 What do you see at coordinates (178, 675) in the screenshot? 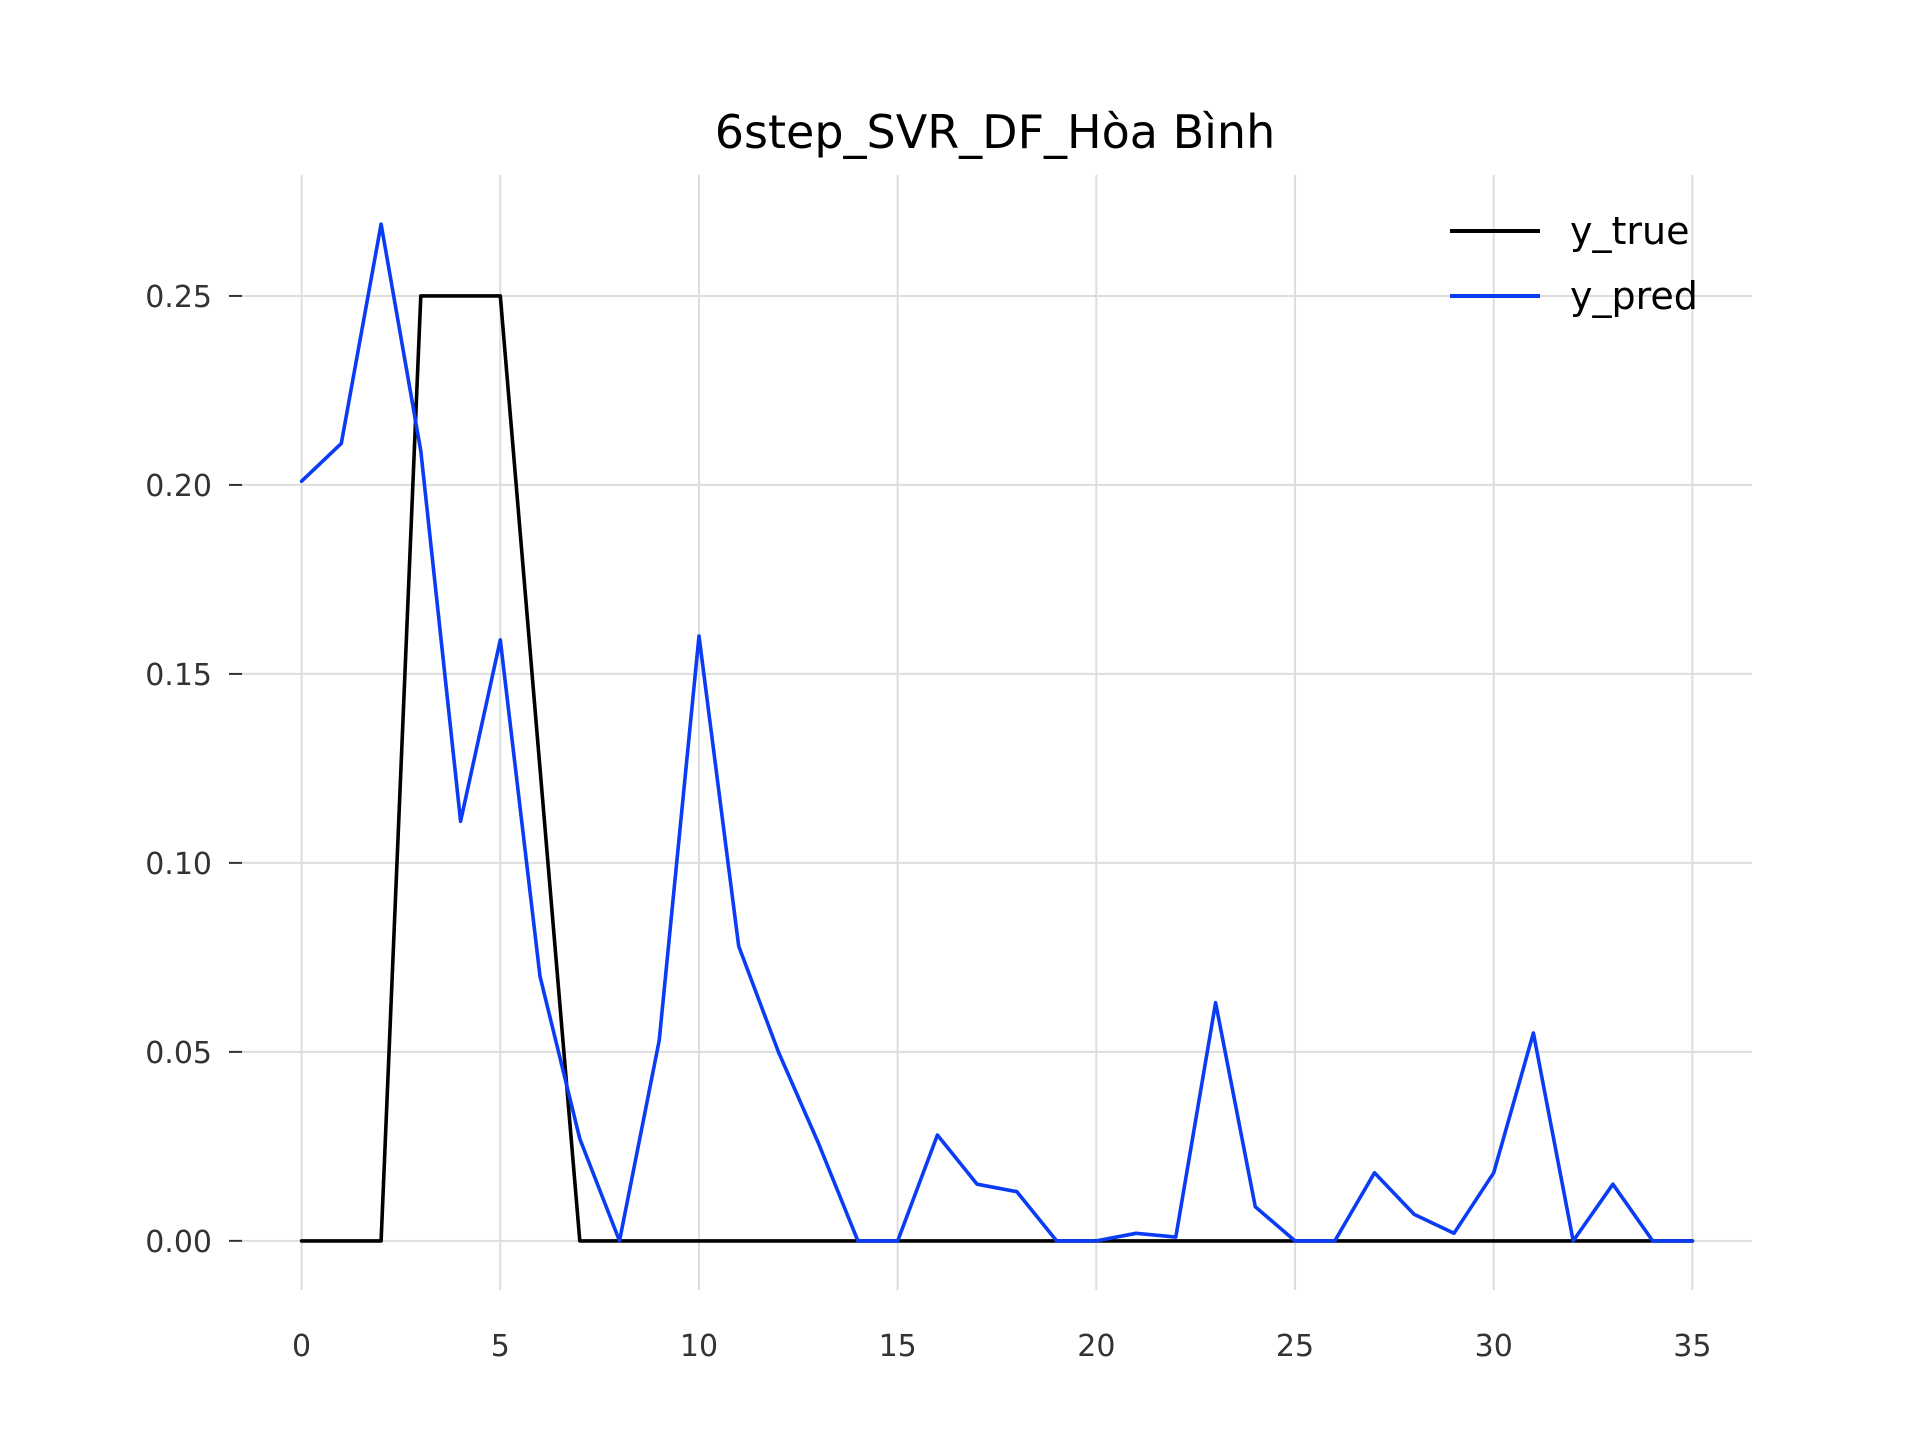
I see `y-tick-label: 0.15` at bounding box center [178, 675].